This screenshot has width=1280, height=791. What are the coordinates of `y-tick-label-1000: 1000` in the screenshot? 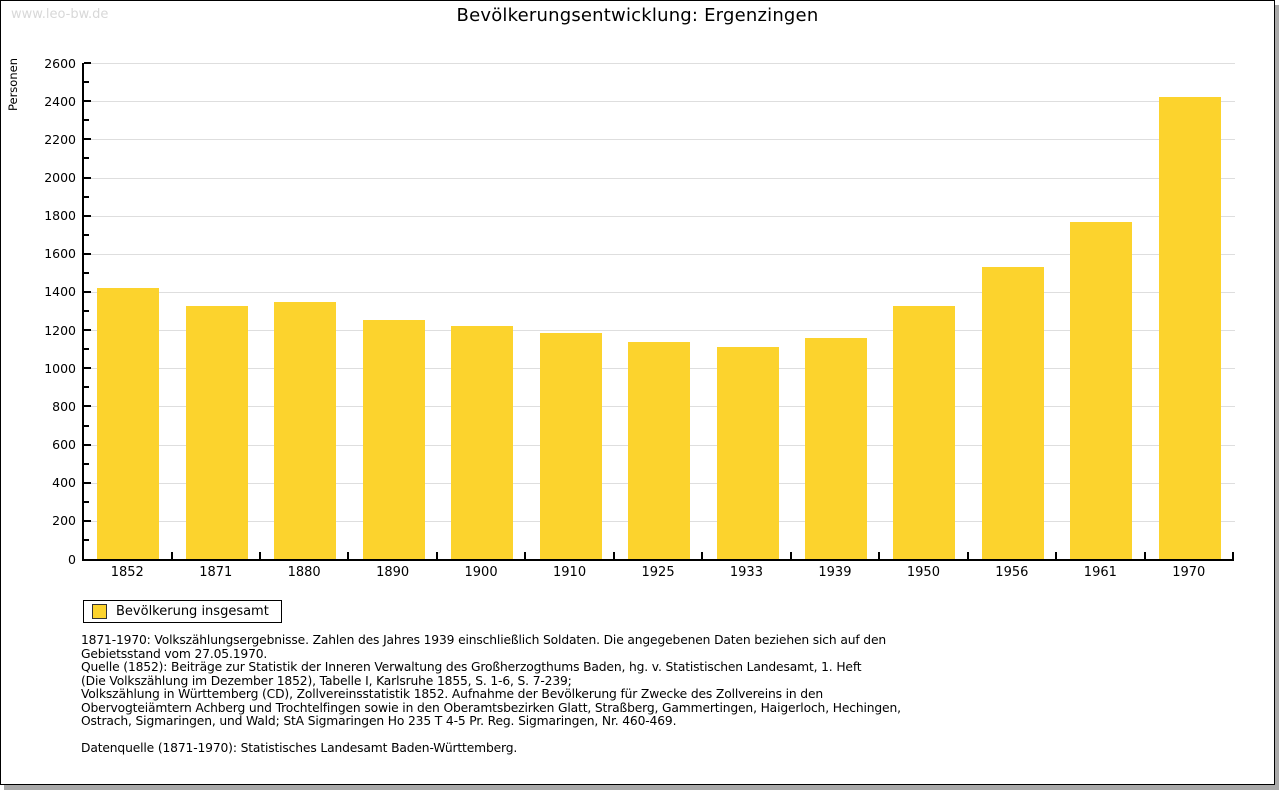 It's located at (60, 368).